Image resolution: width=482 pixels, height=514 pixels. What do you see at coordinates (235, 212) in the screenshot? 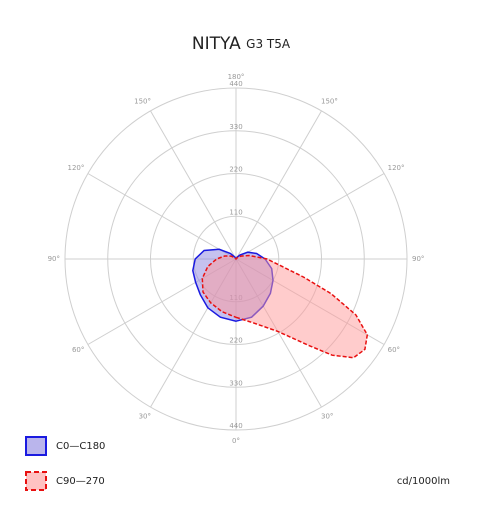
I see `r-tick-label: 110` at bounding box center [235, 212].